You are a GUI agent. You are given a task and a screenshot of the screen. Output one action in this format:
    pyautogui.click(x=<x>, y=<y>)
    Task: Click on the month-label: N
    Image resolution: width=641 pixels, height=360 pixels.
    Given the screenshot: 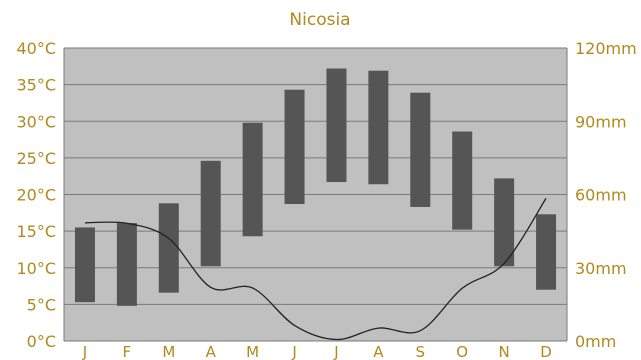 What is the action you would take?
    pyautogui.click(x=504, y=351)
    